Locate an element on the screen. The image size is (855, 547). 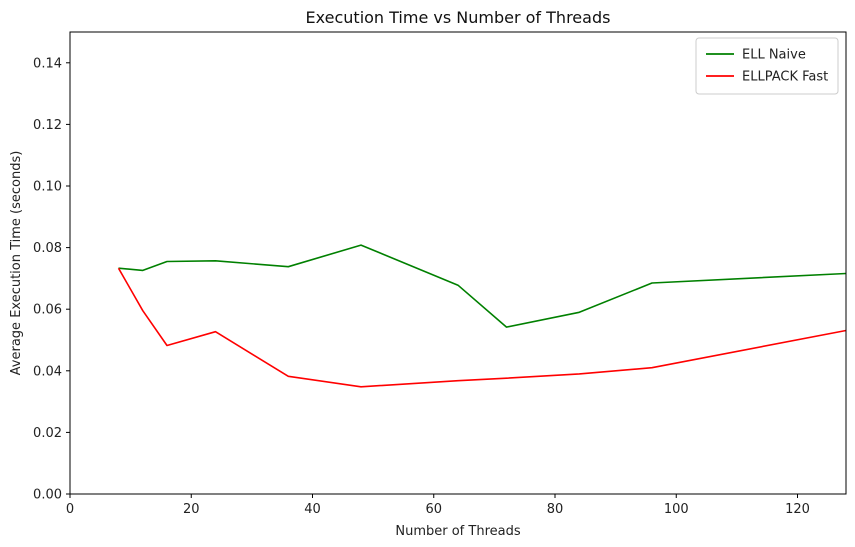
y-tick-label: 0.10 is located at coordinates (47, 187).